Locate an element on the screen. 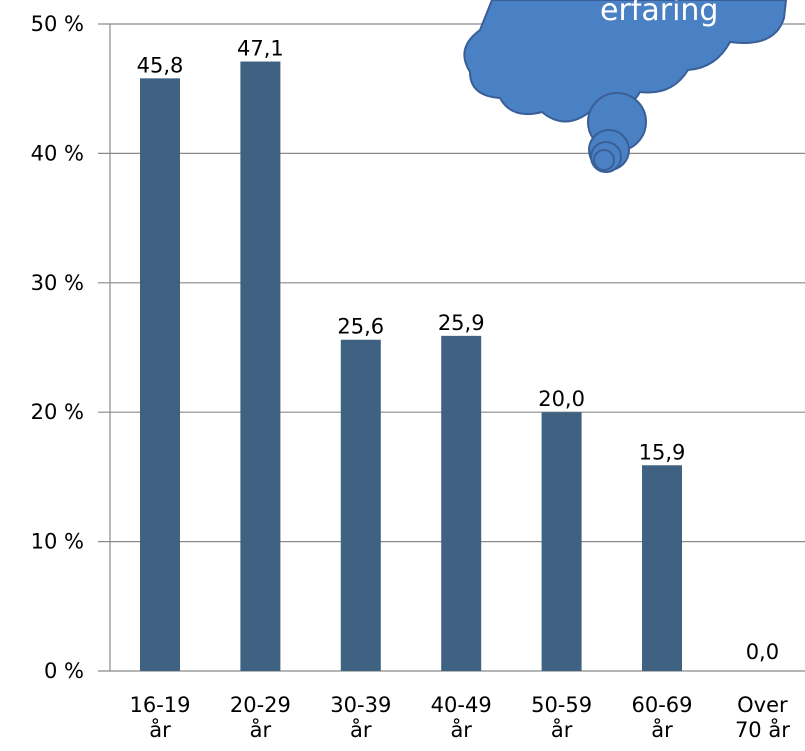 The width and height of the screenshot is (805, 751). y-tick-label: 10 % is located at coordinates (57, 542).